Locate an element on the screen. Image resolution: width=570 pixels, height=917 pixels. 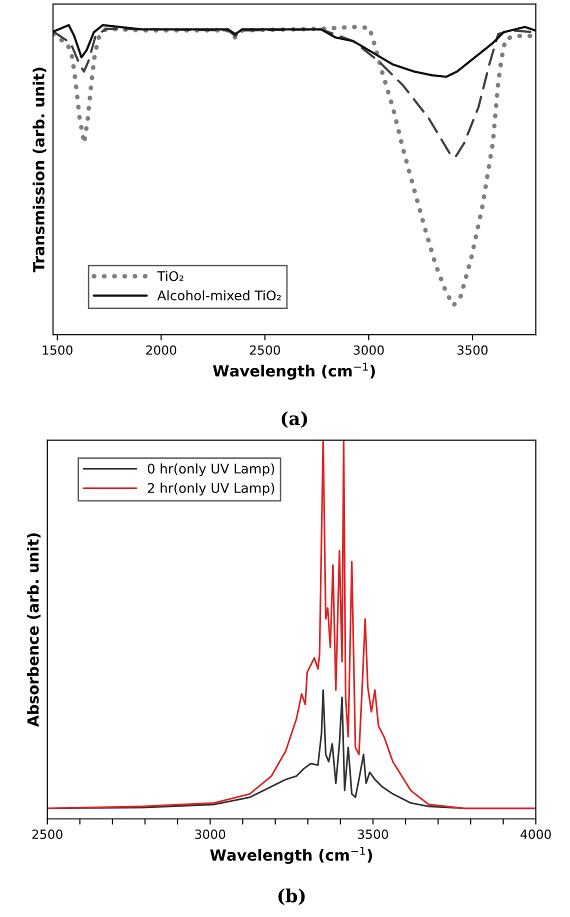
legend-label: 2 hr(only UV Lamp) is located at coordinates (211, 489).